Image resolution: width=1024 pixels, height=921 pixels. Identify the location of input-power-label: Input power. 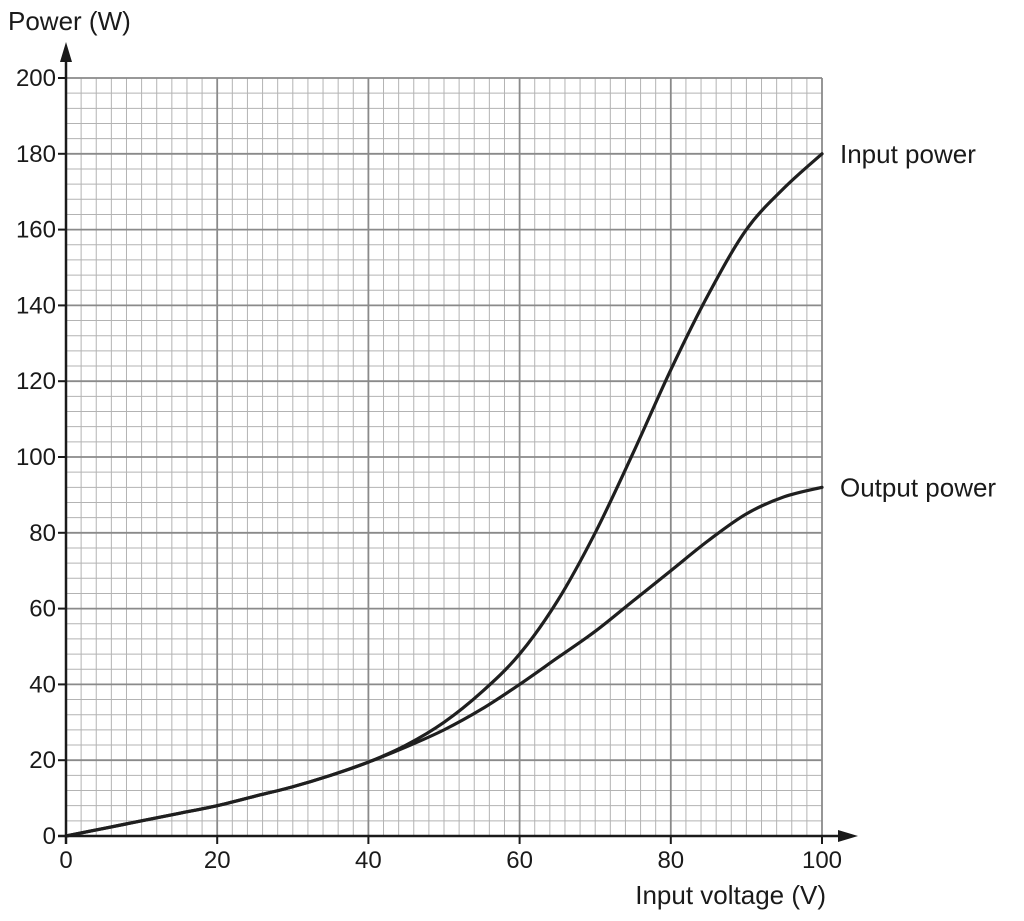
(908, 154).